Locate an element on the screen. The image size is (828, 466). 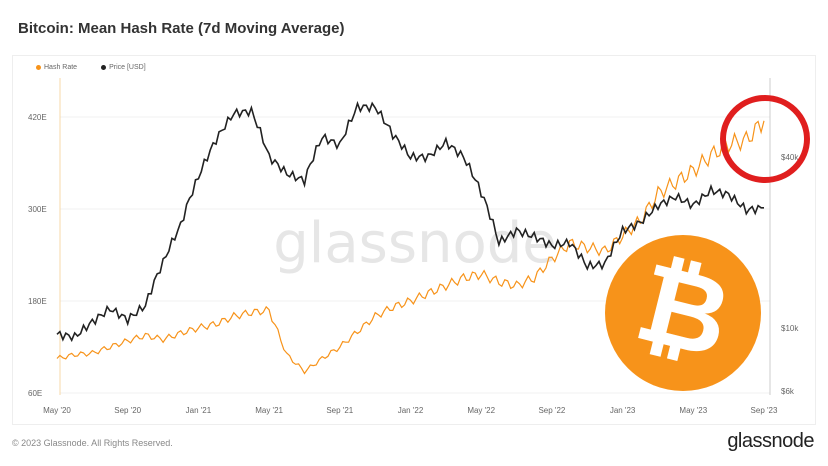
legend-item-price: Price [USD] is located at coordinates (123, 67).